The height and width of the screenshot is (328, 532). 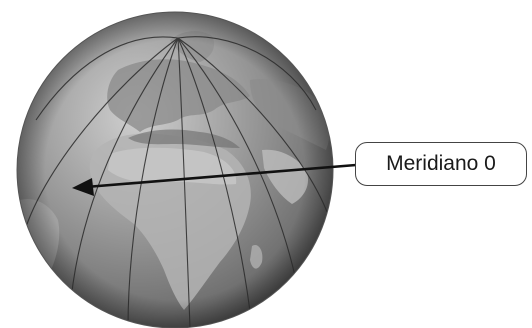 I want to click on meridian-callout-text: Meridiano 0, so click(x=441, y=163).